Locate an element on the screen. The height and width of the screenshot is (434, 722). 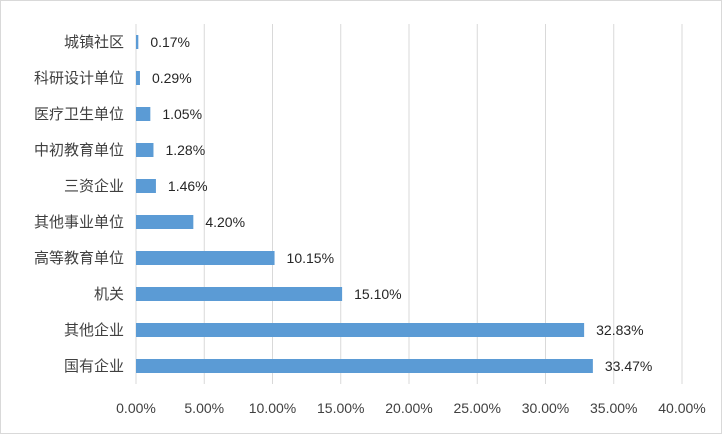
category-label: 三资企业 is located at coordinates (94, 186).